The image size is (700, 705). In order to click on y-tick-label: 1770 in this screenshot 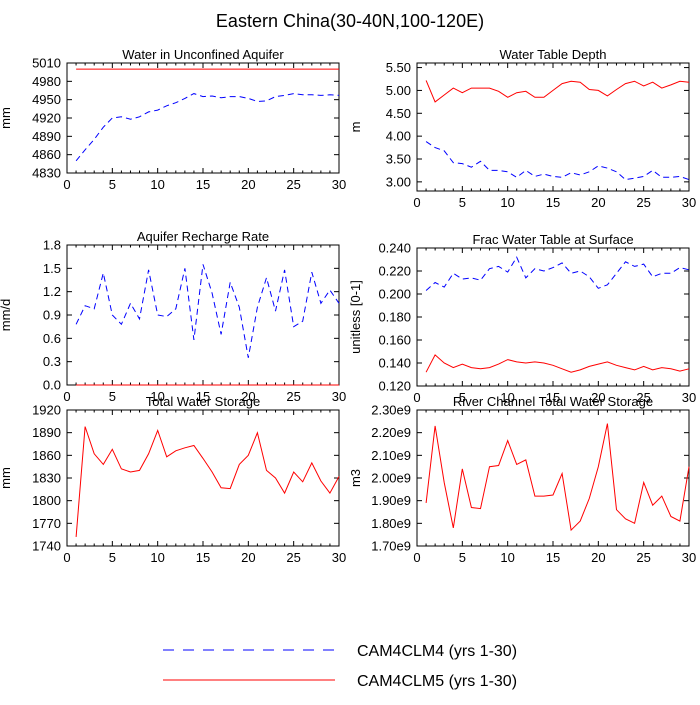, I will do `click(46, 523)`.